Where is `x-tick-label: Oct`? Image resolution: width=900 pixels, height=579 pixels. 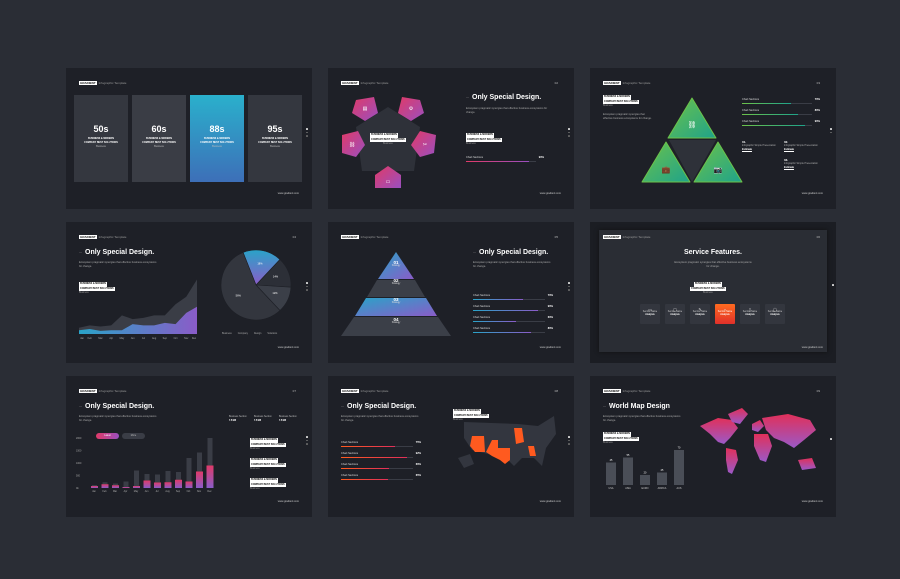
x-tick-label: Oct is located at coordinates (189, 491).